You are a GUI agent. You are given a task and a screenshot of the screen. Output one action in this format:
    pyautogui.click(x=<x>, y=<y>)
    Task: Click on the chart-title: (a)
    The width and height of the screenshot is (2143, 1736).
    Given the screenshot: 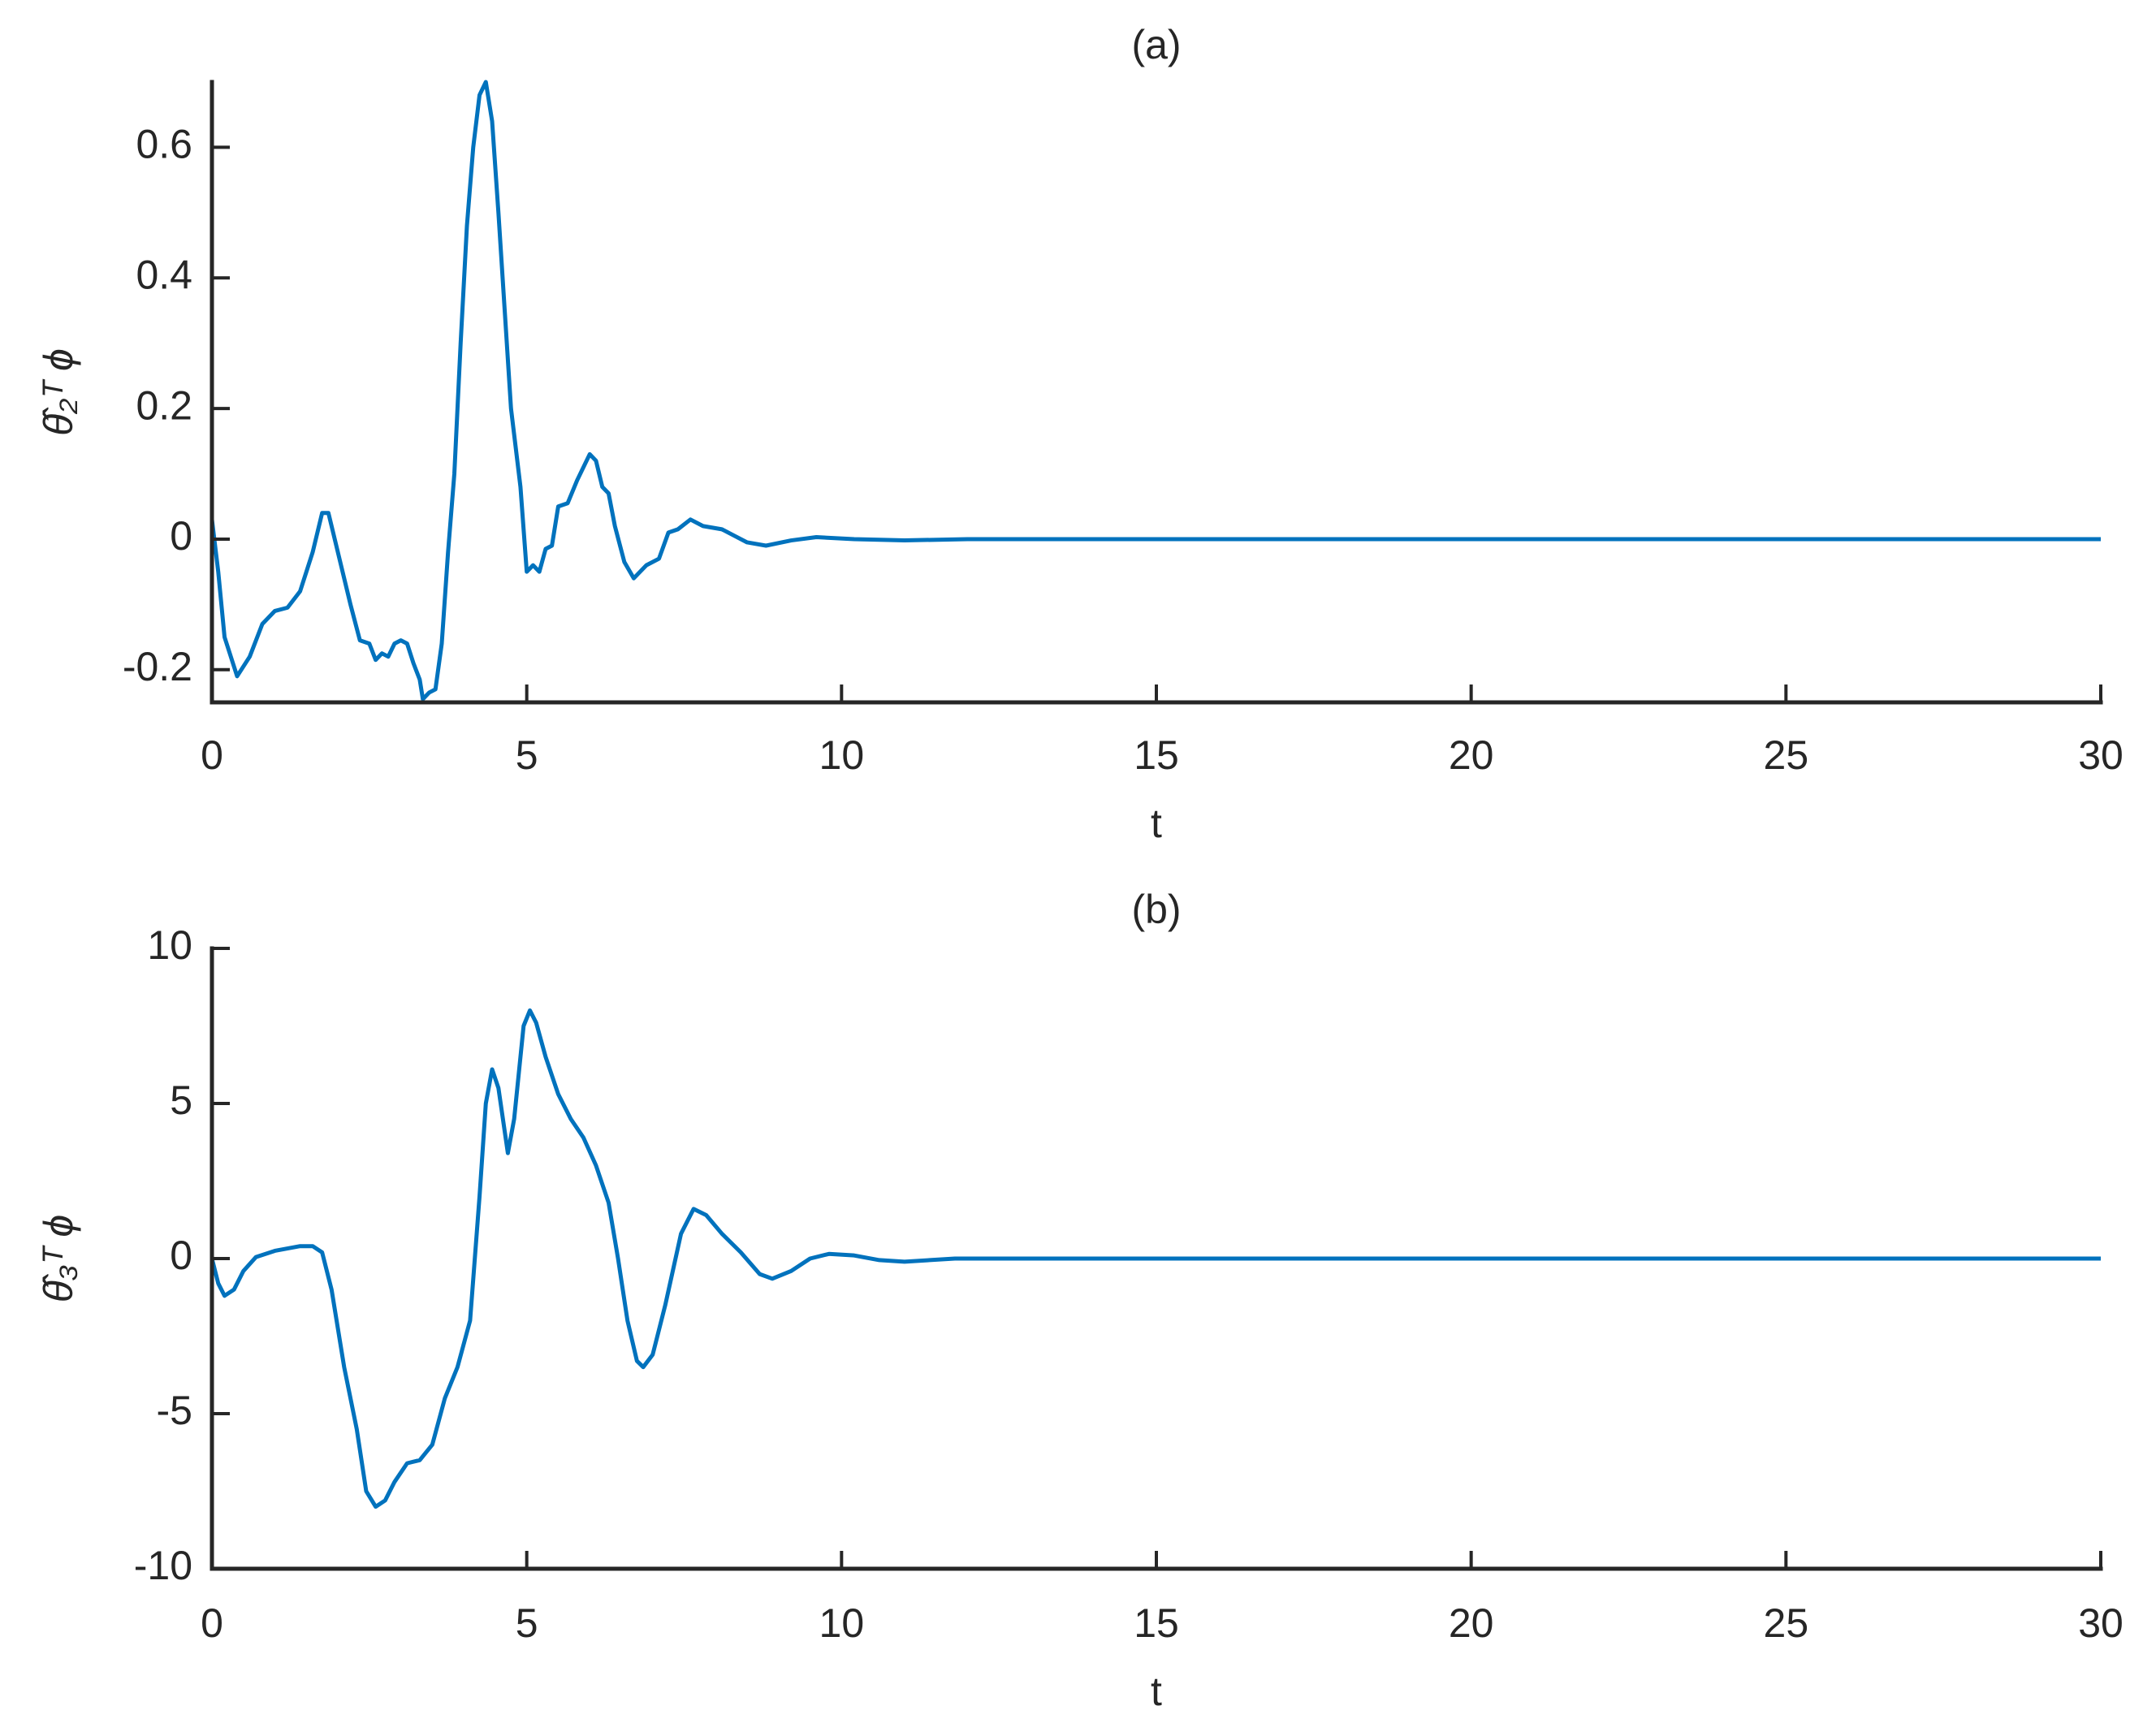 What is the action you would take?
    pyautogui.click(x=1156, y=44)
    